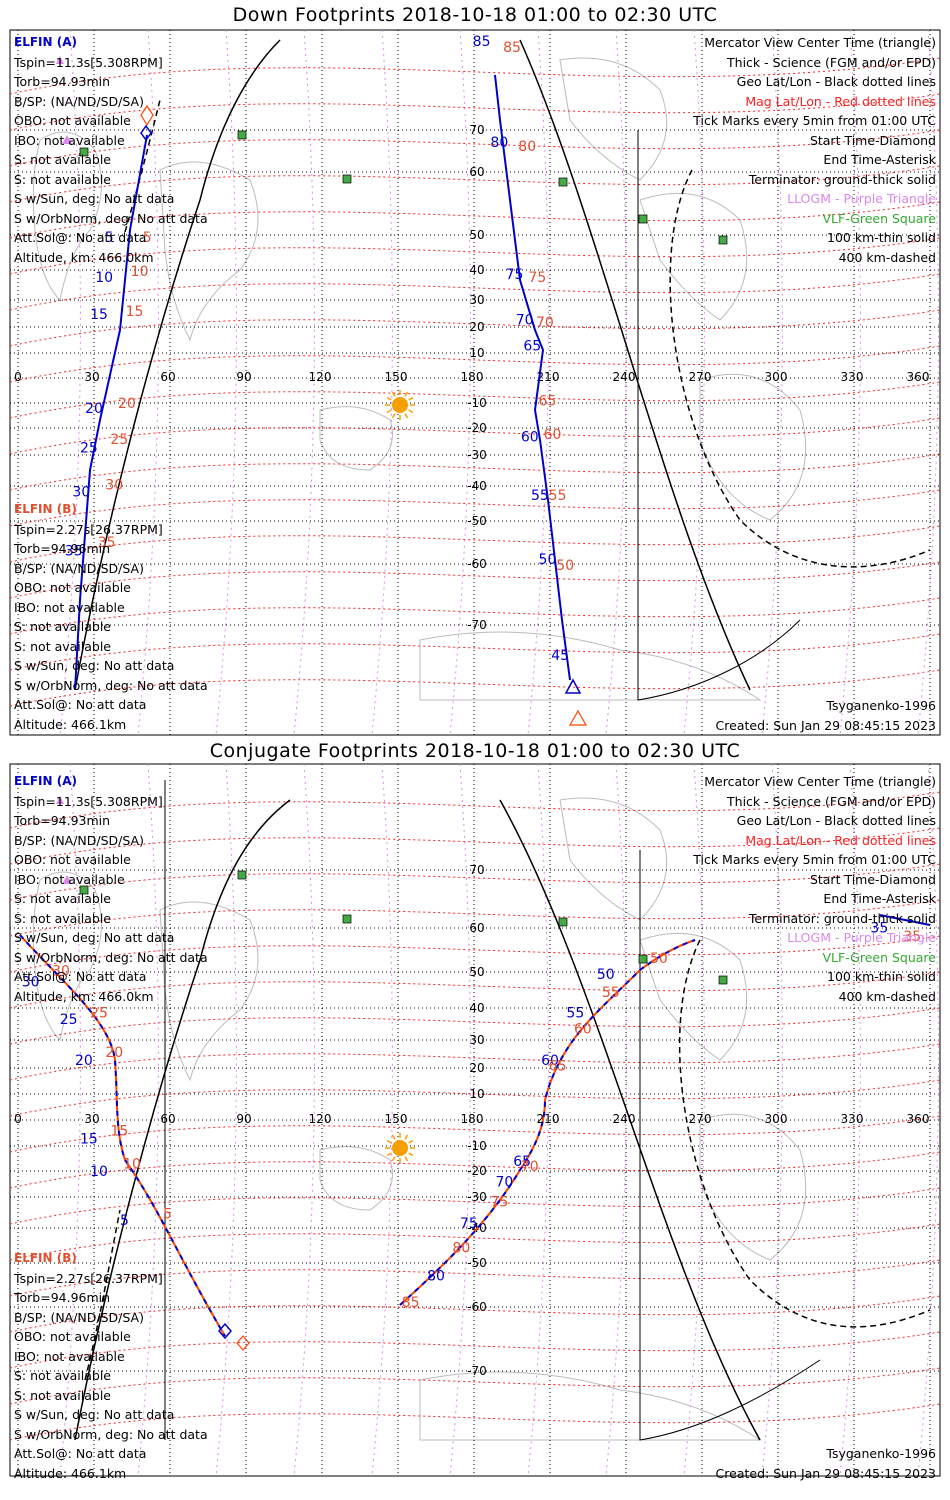  What do you see at coordinates (476, 870) in the screenshot?
I see `y-tick-label: 70` at bounding box center [476, 870].